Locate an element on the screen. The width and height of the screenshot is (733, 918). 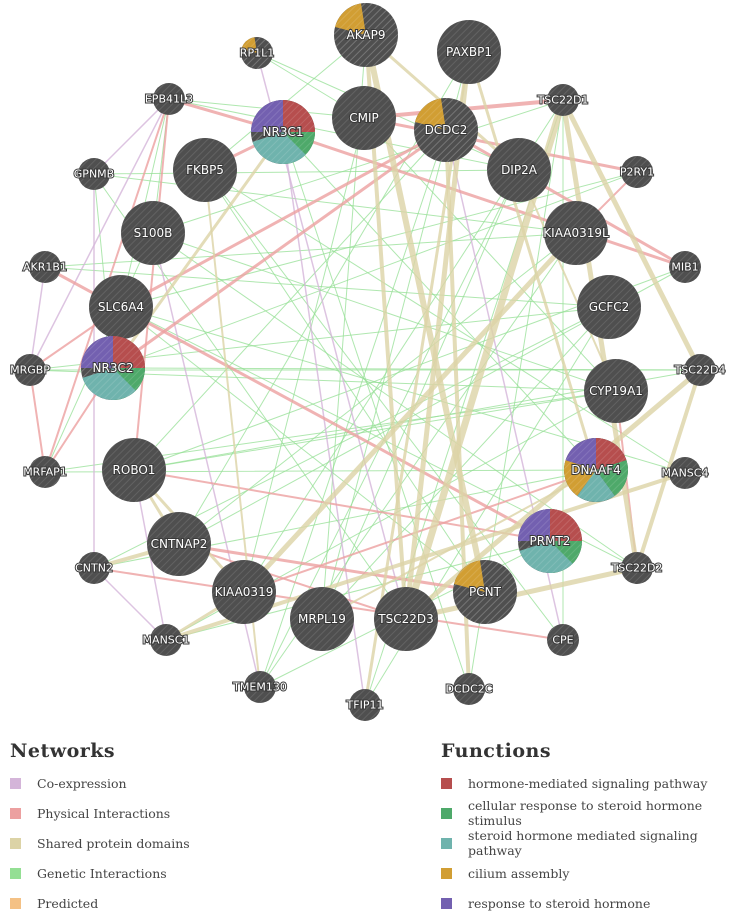
edge-tsc22d1-tsc22d4 is located at coordinates (631, 235).